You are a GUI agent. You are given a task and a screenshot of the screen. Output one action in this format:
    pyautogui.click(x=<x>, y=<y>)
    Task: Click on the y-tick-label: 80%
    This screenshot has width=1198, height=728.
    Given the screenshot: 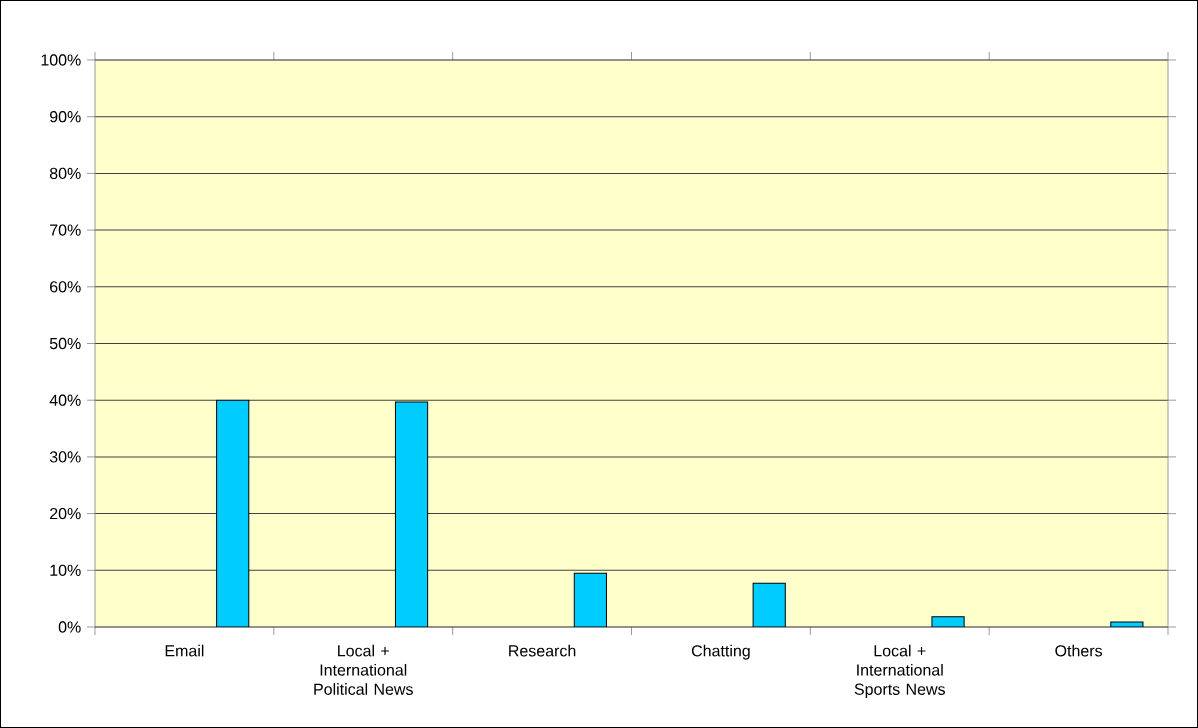 What is the action you would take?
    pyautogui.click(x=65, y=173)
    